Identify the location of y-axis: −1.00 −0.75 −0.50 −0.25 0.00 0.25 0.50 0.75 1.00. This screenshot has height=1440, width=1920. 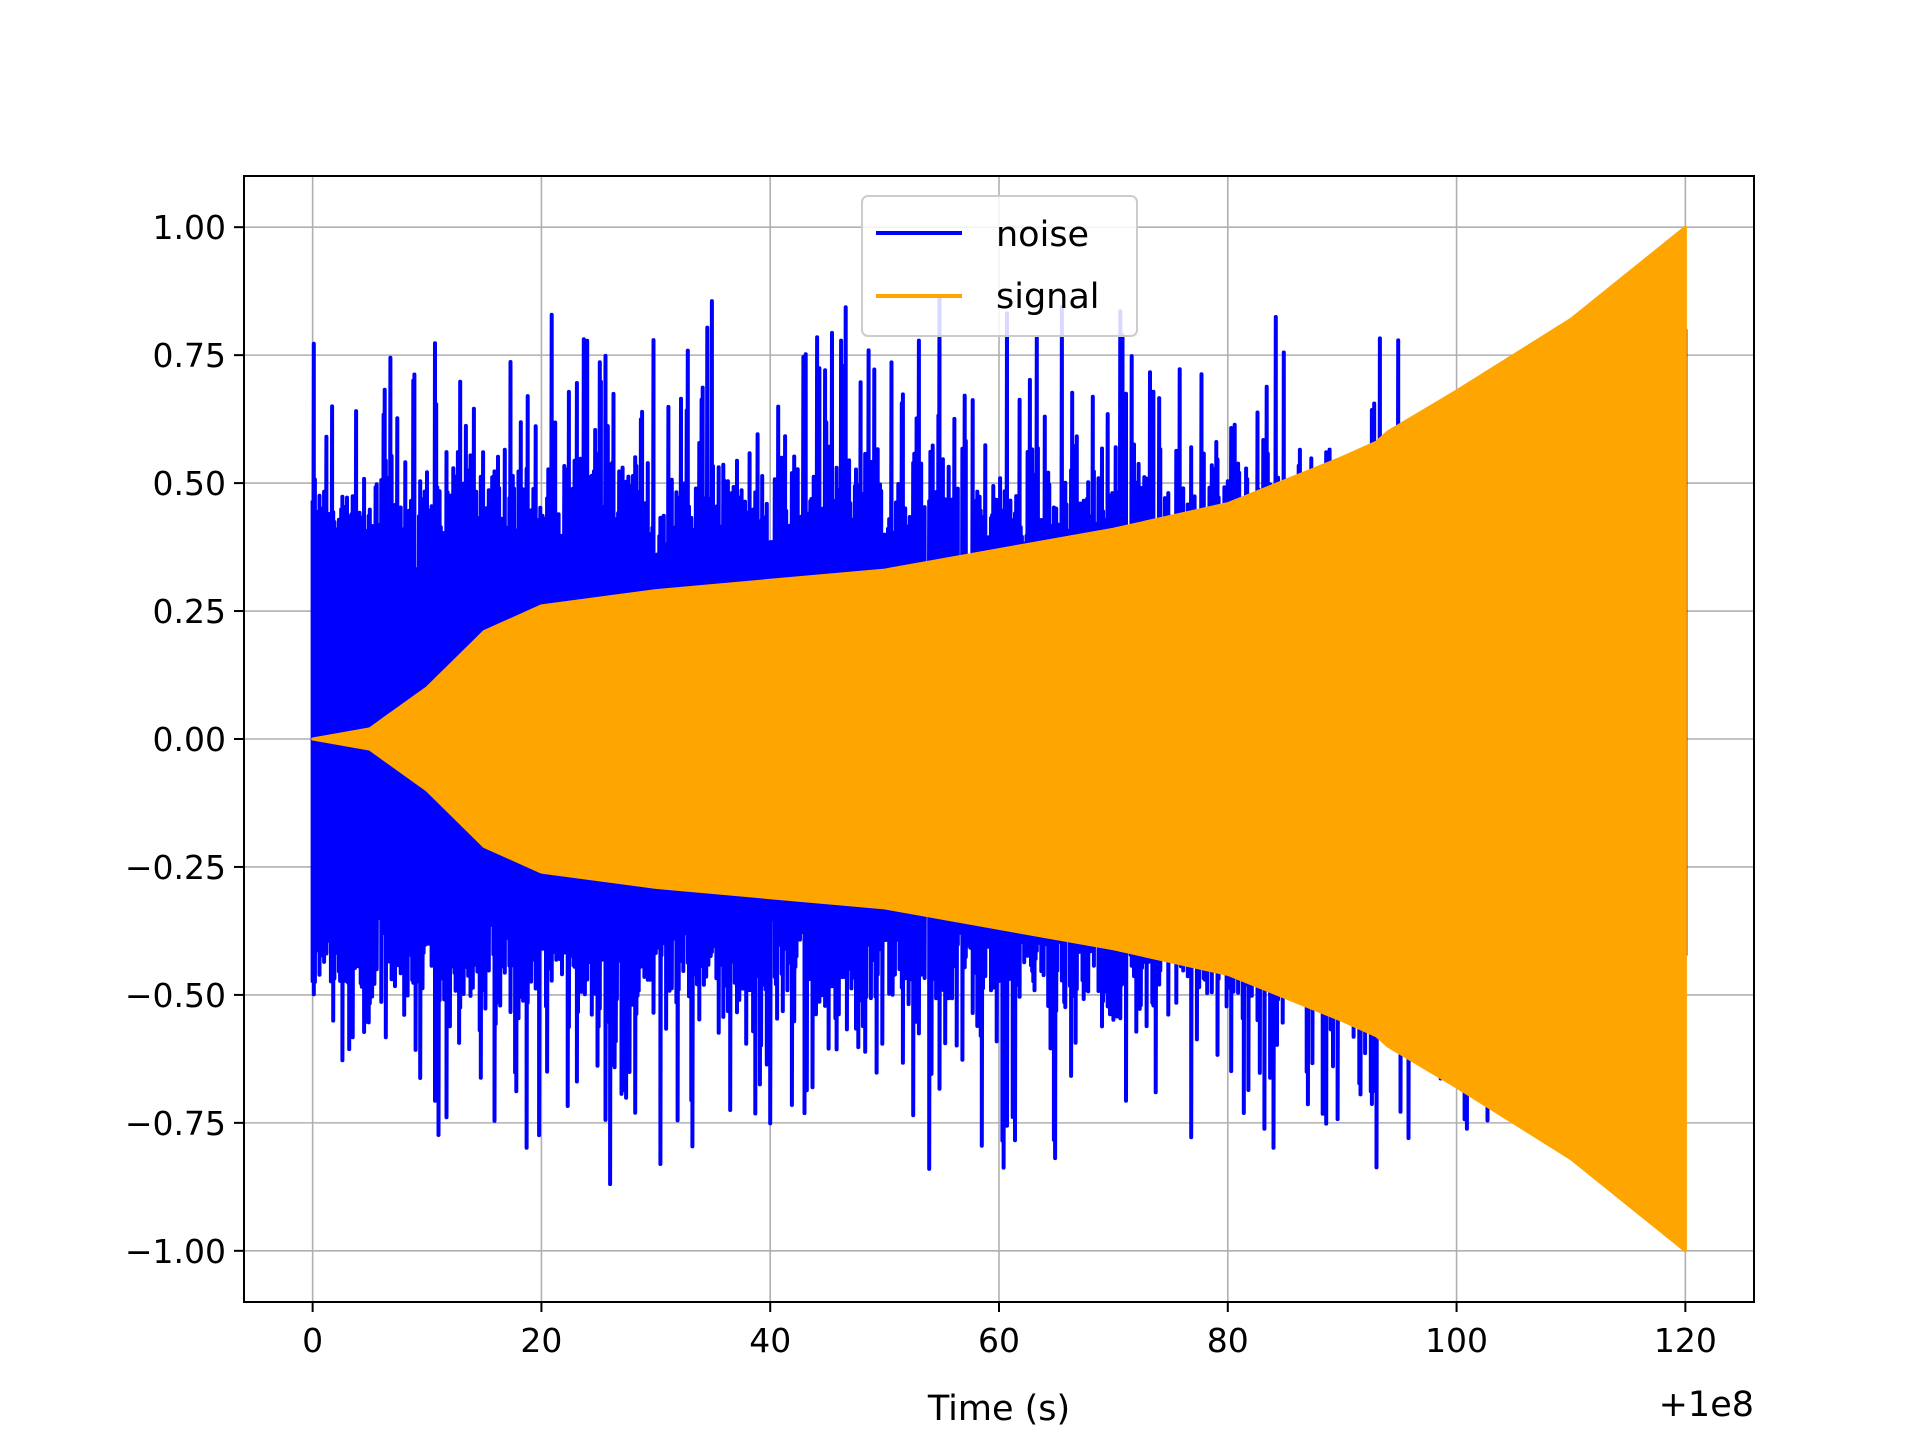
(184, 739).